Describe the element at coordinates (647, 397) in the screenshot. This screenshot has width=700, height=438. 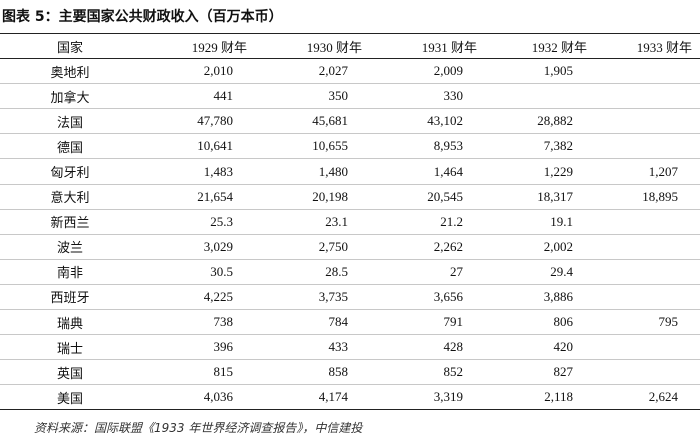
I see `value-cell: 2,624` at that location.